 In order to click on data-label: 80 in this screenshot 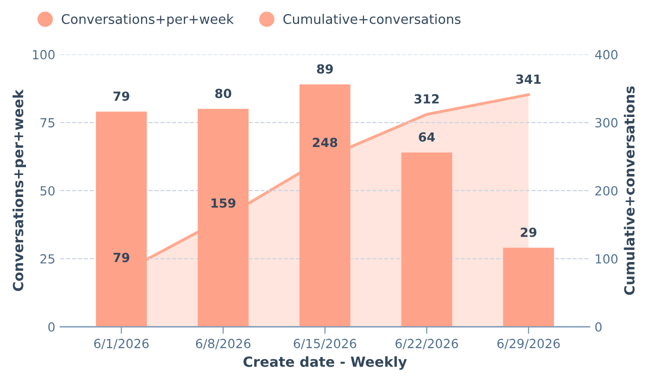, I will do `click(223, 93)`.